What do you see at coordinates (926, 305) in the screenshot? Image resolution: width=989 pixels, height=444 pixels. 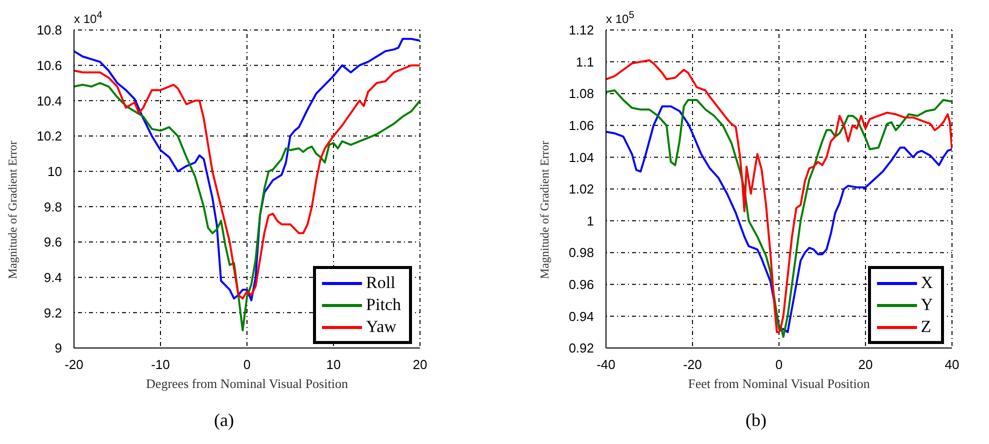 I see `legend-label: Y` at bounding box center [926, 305].